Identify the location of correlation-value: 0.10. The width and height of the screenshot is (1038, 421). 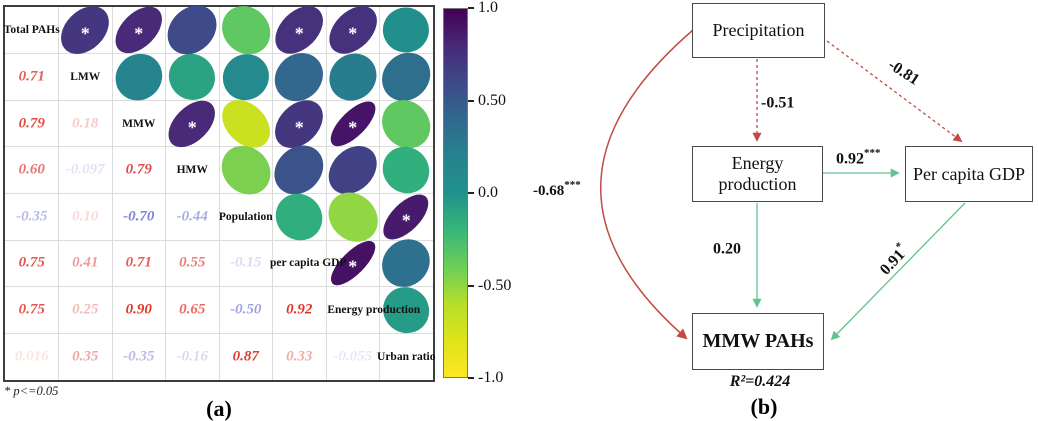
(85, 216).